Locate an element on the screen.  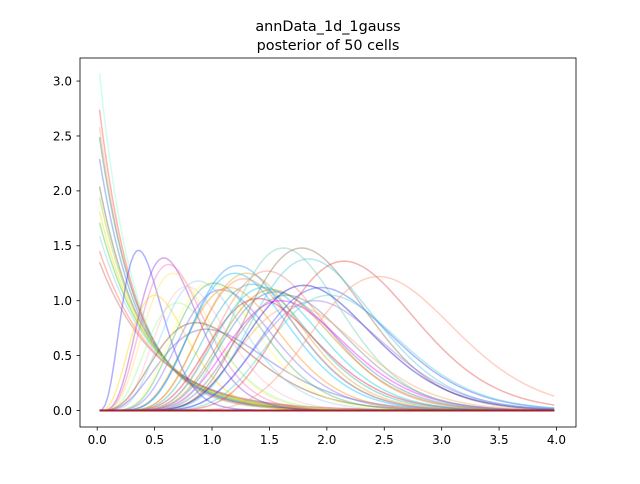
y-tick-label: 0.5 is located at coordinates (62, 356).